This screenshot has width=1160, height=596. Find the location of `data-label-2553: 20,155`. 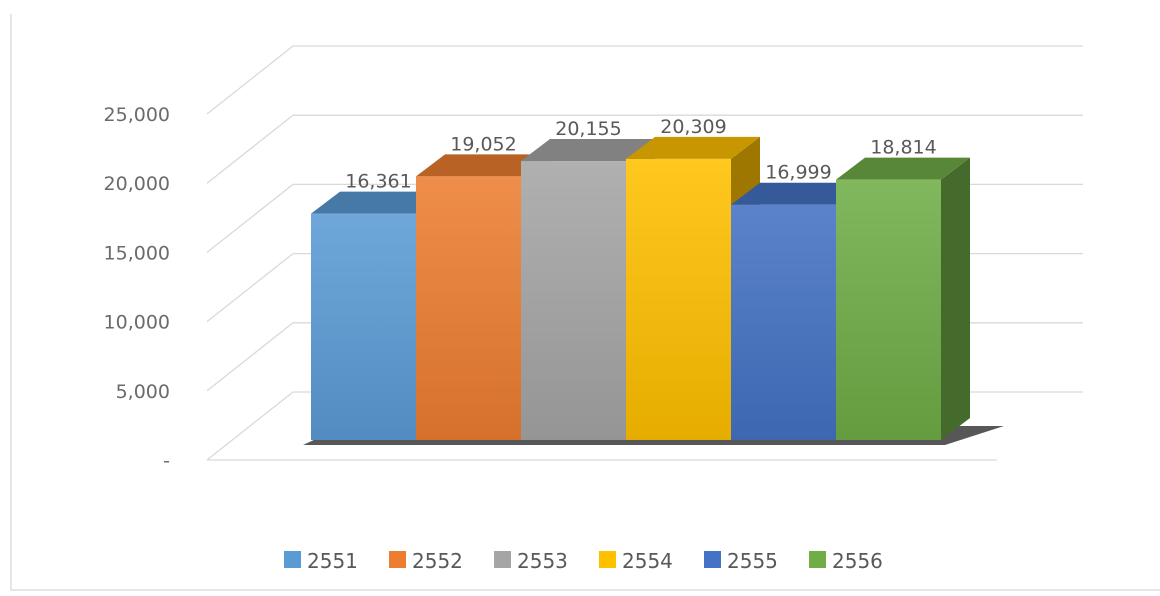

data-label-2553: 20,155 is located at coordinates (588, 129).